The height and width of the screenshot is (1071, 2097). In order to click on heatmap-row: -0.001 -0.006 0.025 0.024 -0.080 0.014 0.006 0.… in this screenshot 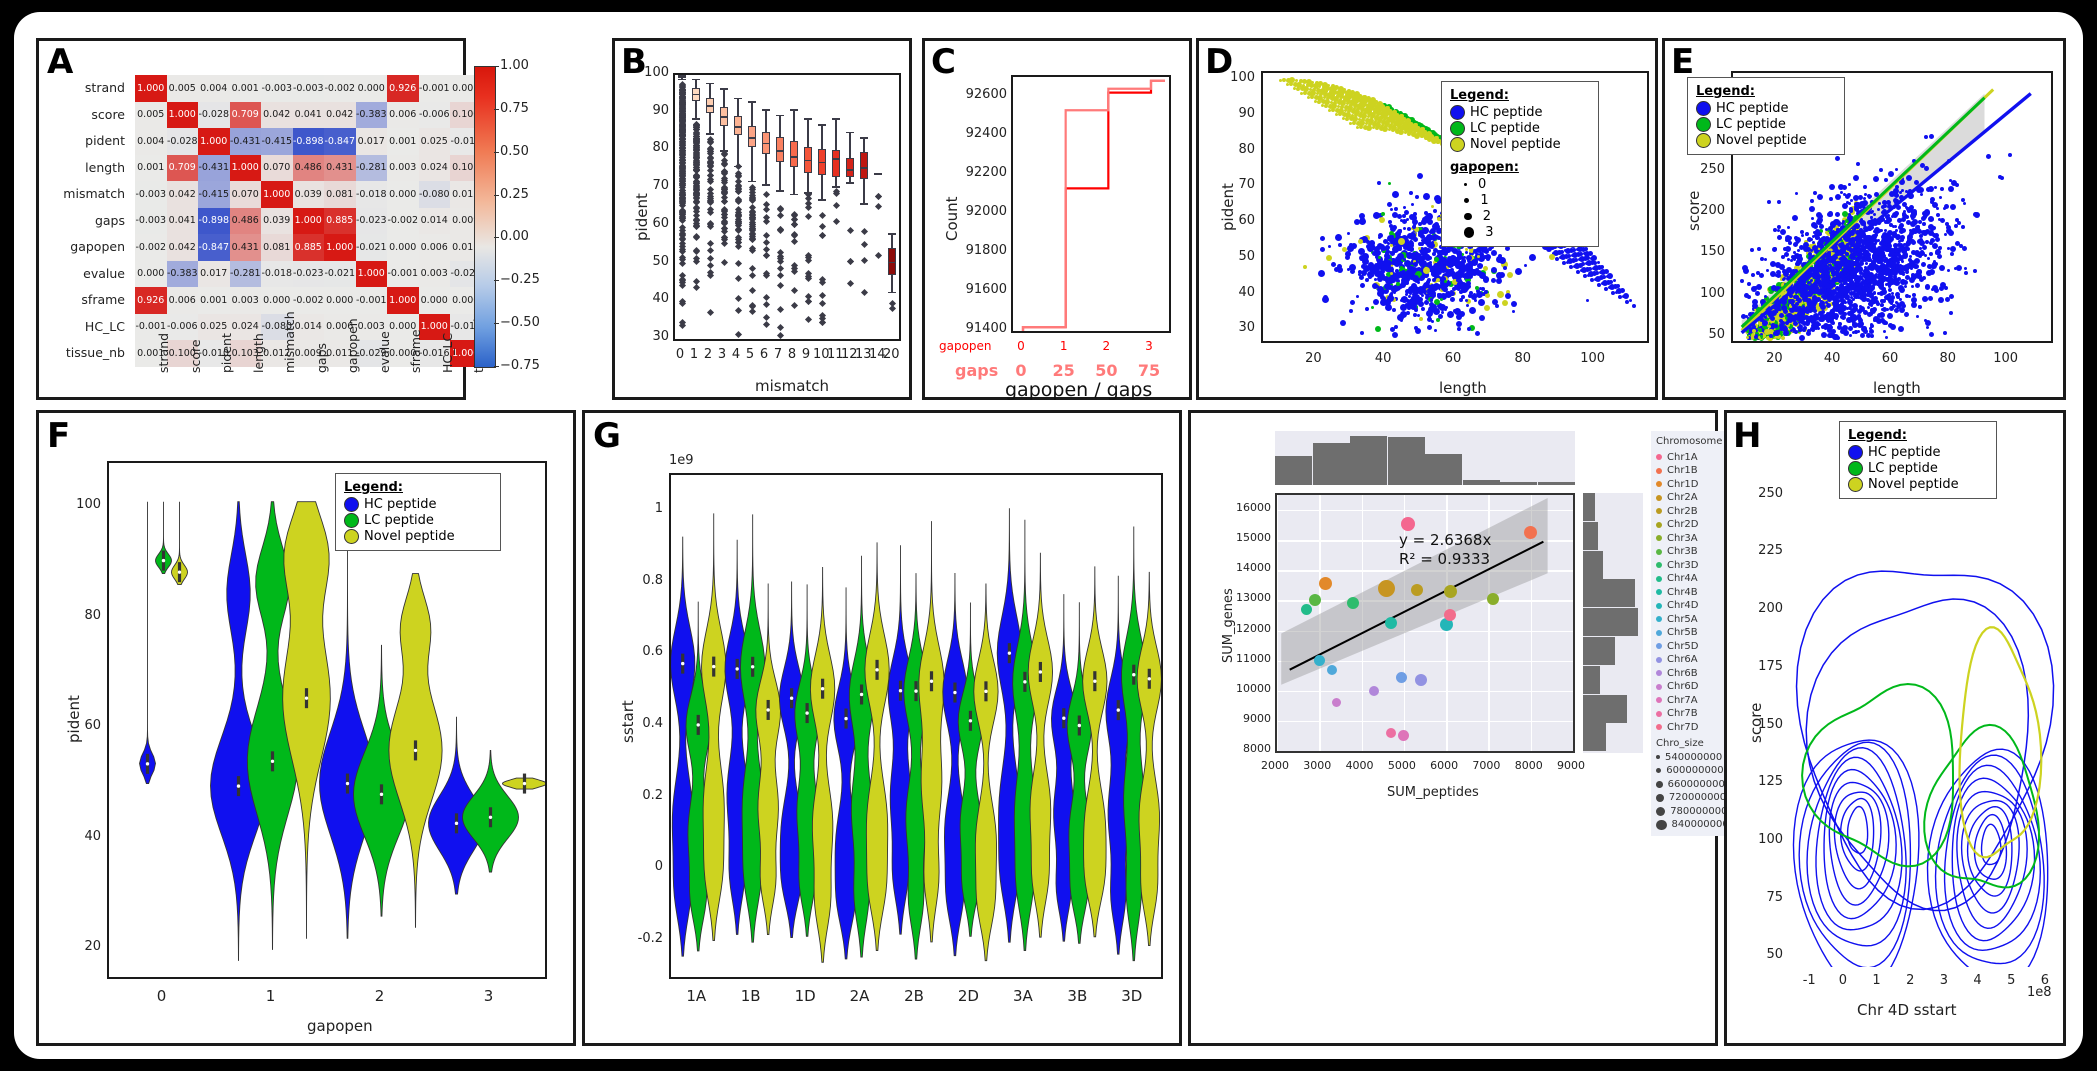, I will do `click(308, 326)`.